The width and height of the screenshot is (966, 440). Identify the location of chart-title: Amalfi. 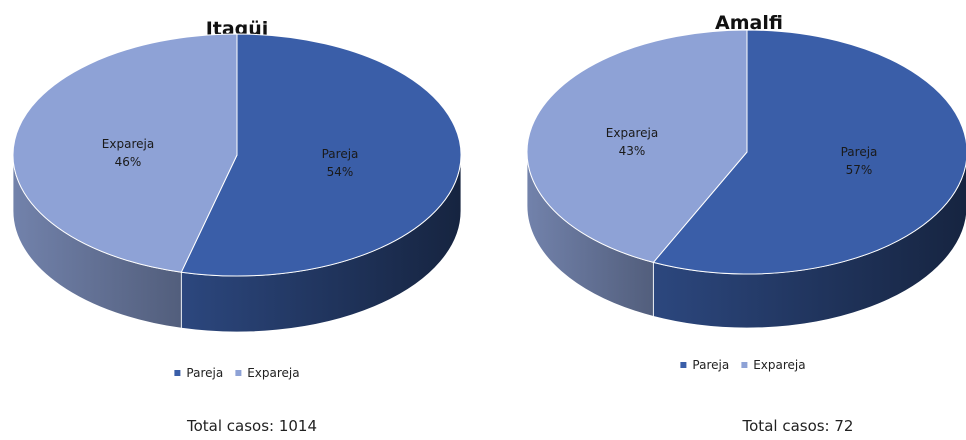
(749, 23).